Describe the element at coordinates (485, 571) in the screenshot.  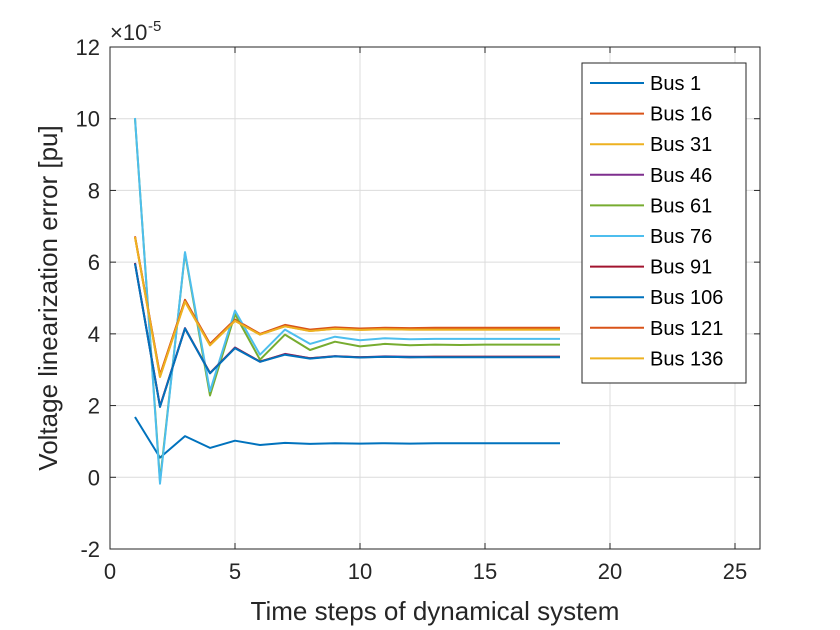
I see `x-tick-label: 15` at that location.